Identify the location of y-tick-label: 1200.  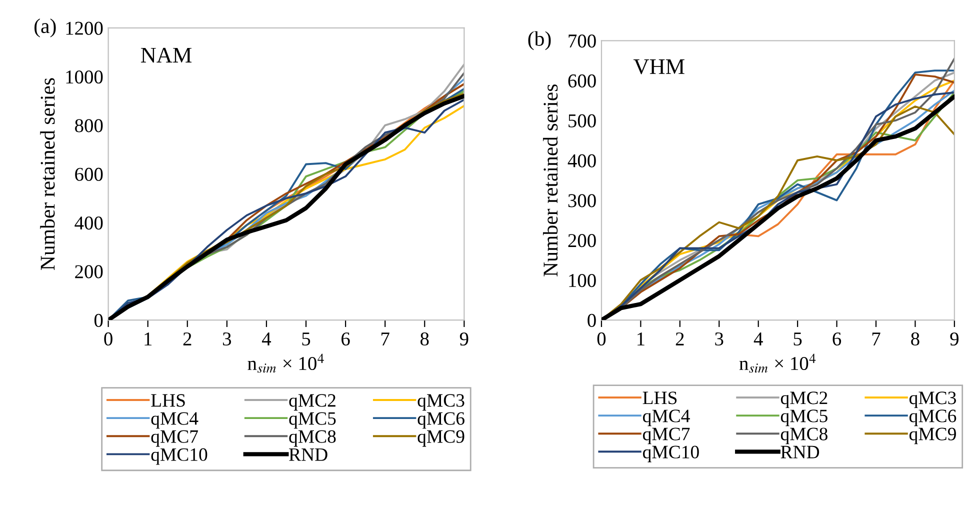
(84, 28).